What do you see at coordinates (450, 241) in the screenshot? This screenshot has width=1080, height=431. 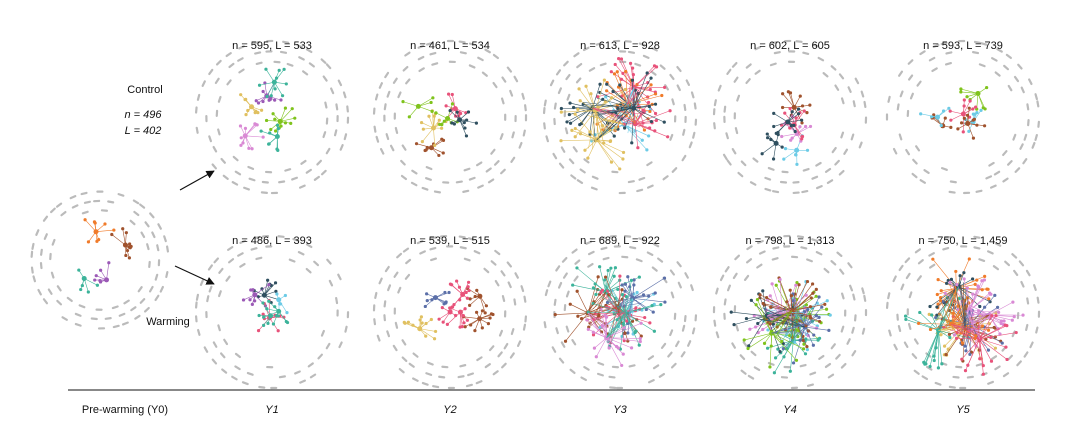 I see `panel-header: n = 539, L = 515` at bounding box center [450, 241].